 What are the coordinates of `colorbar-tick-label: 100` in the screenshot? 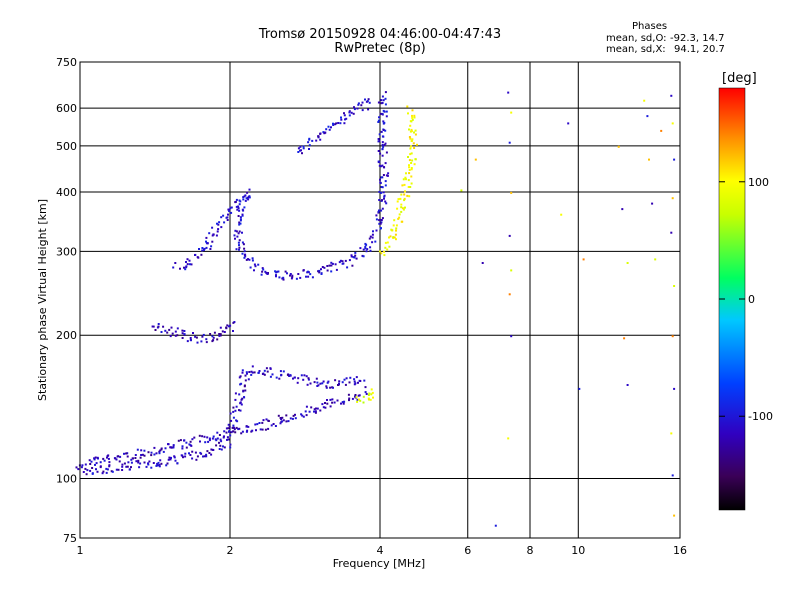 It's located at (758, 182).